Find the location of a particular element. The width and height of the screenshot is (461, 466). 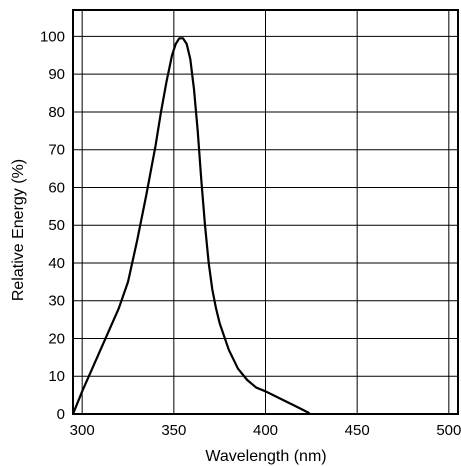

y-tick-label-50: 50 is located at coordinates (56, 225).